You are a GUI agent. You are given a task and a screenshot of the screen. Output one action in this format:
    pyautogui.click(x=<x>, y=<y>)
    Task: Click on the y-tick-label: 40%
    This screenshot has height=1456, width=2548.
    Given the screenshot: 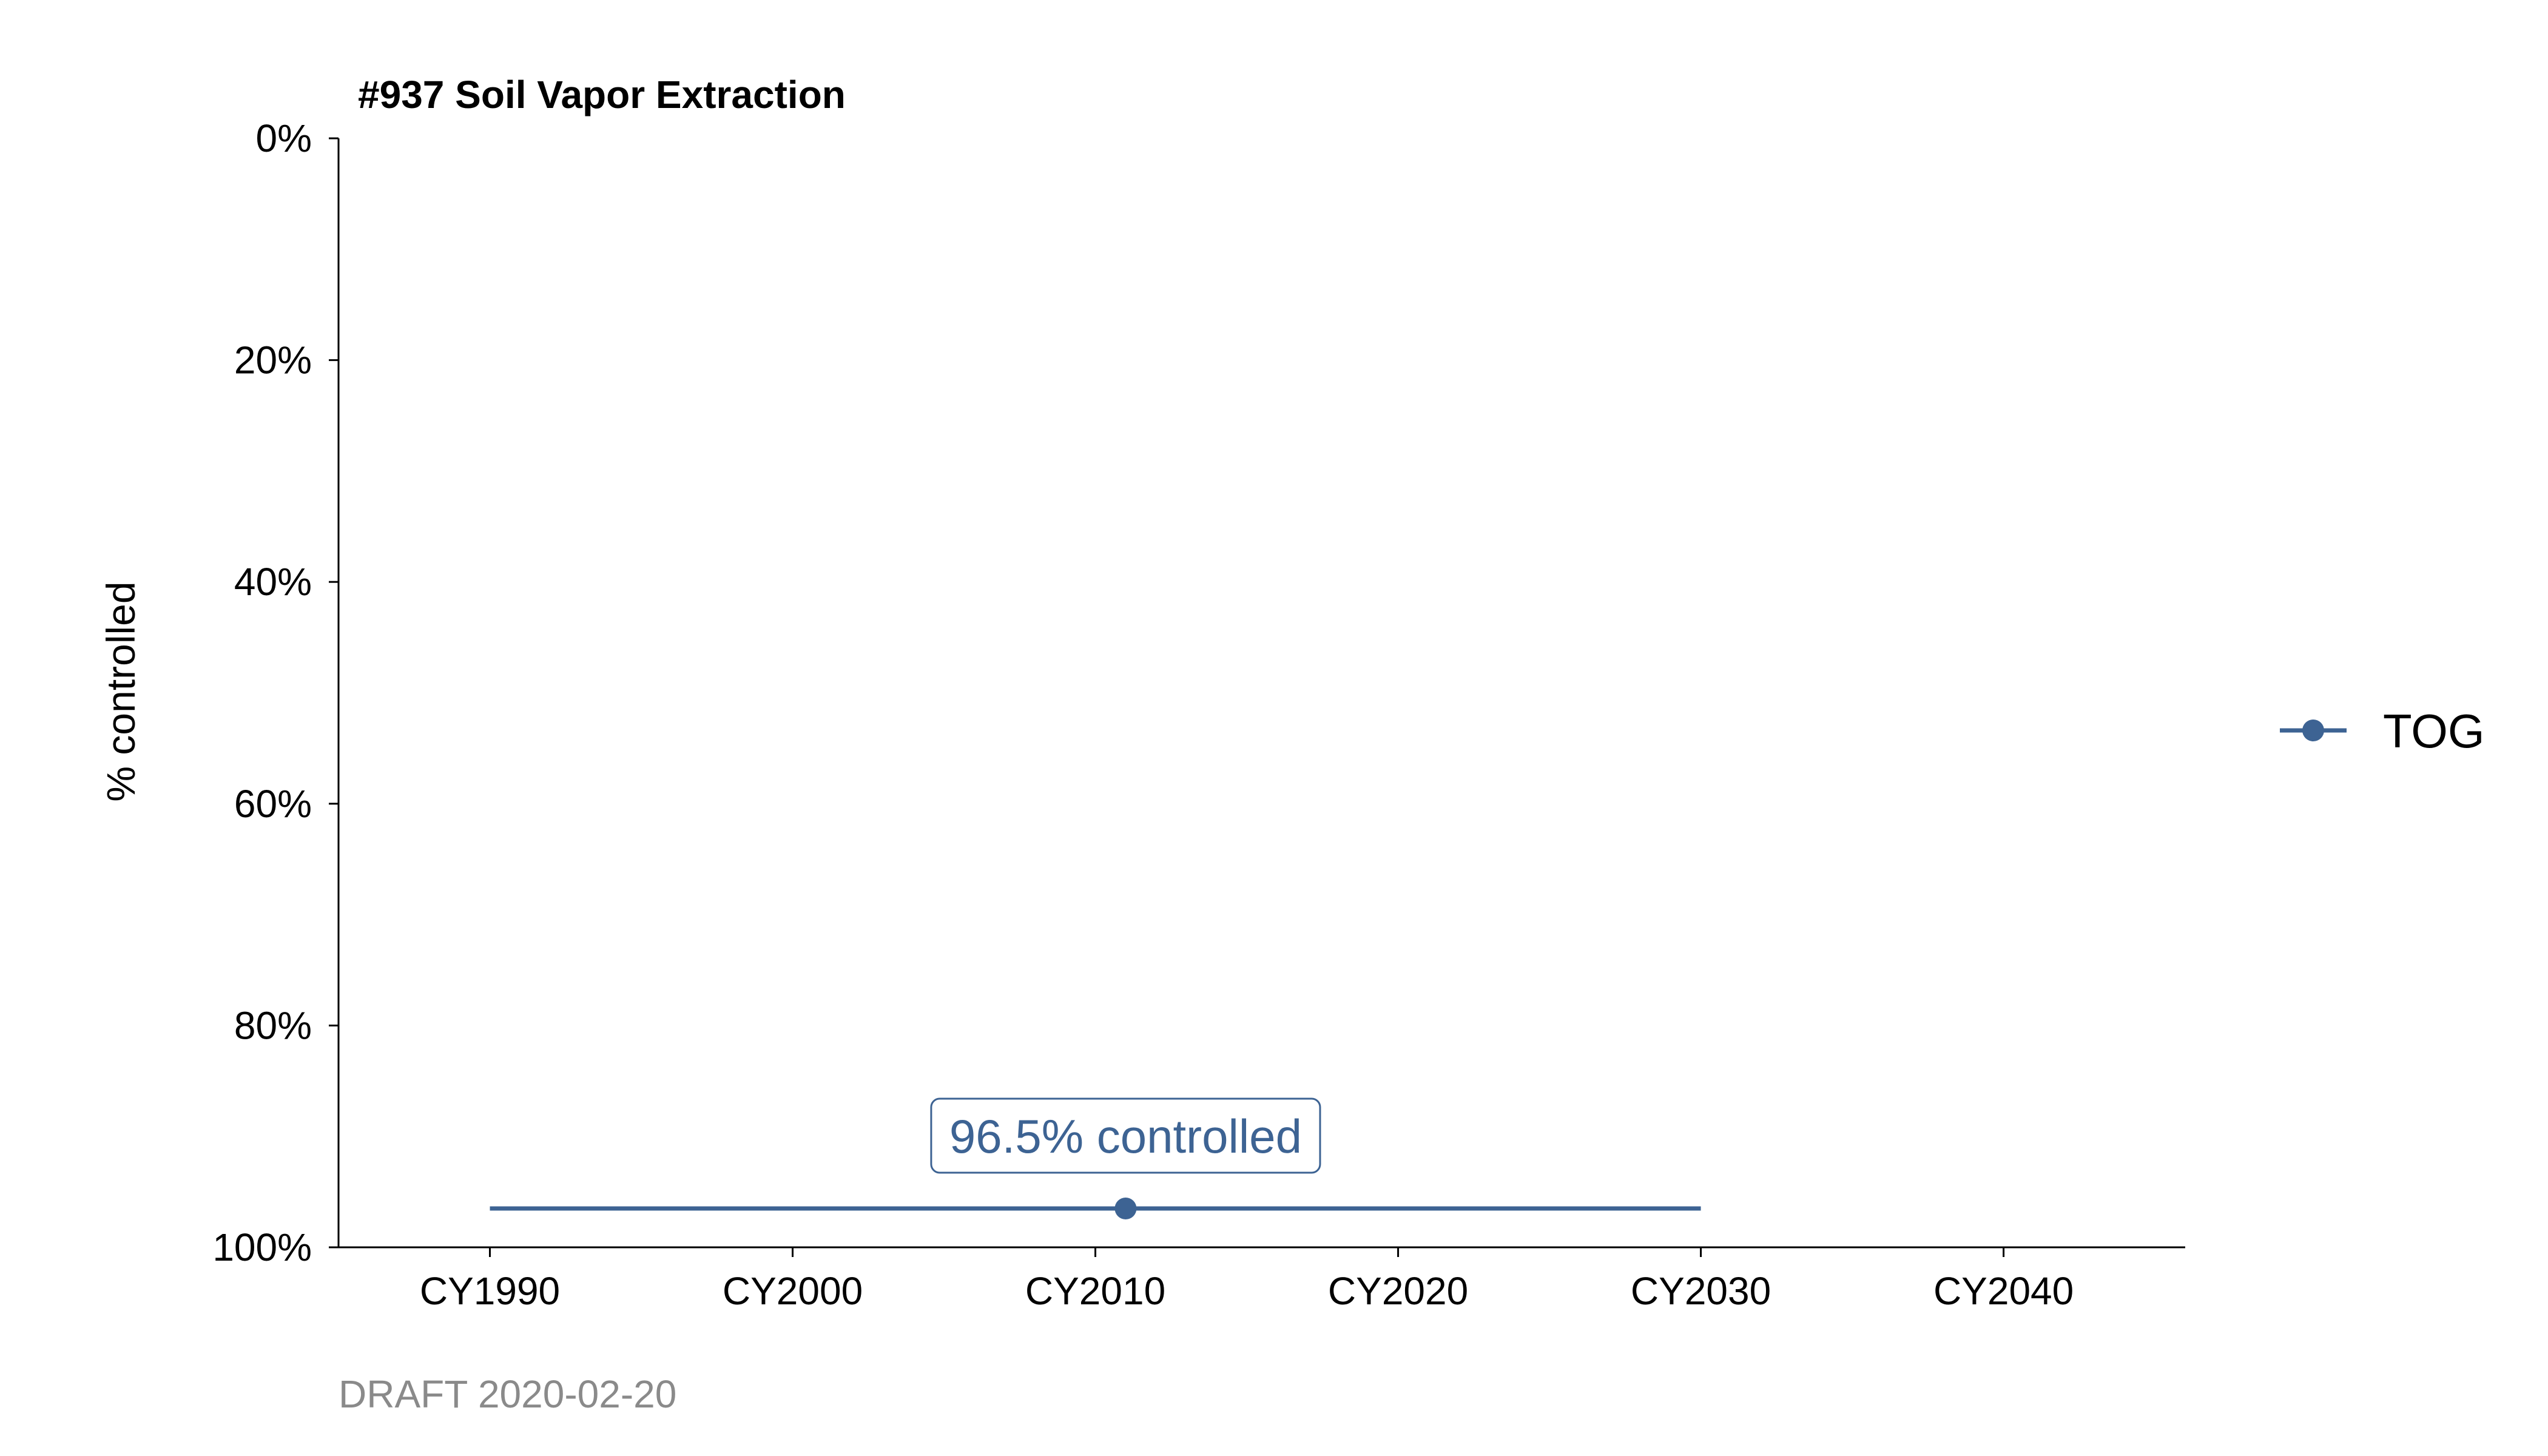 What is the action you would take?
    pyautogui.click(x=273, y=582)
    